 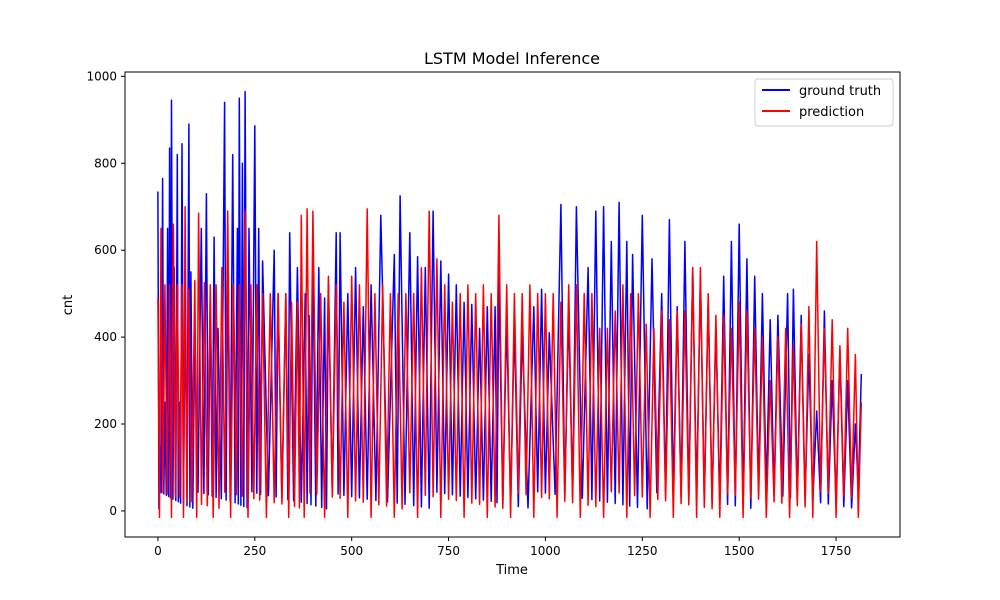 What do you see at coordinates (101, 76) in the screenshot?
I see `y-tick-label: 1000` at bounding box center [101, 76].